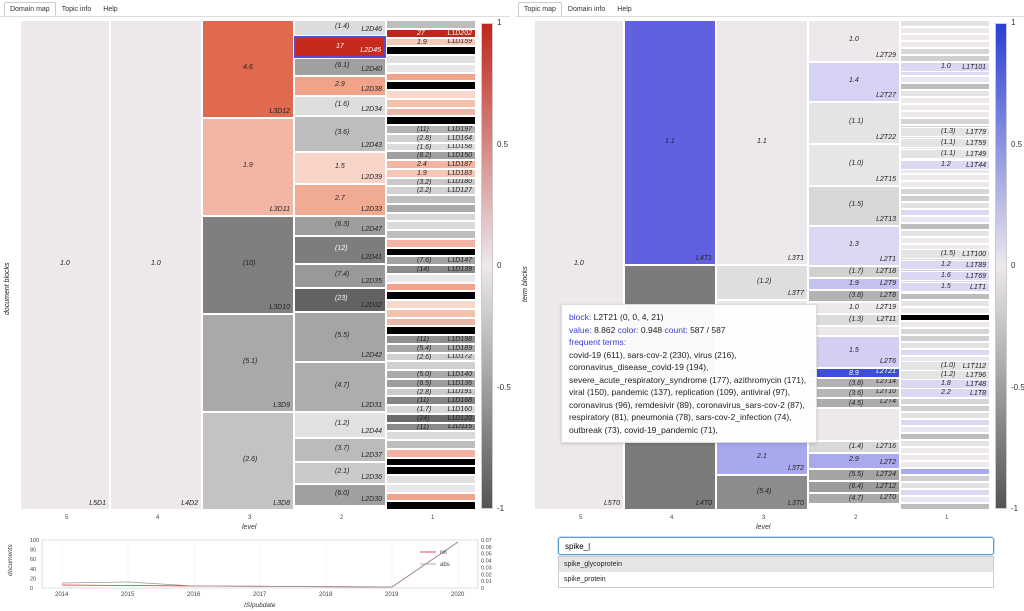  Describe the element at coordinates (340, 106) in the screenshot. I see `block-cell: (1.6) L2D34` at that location.